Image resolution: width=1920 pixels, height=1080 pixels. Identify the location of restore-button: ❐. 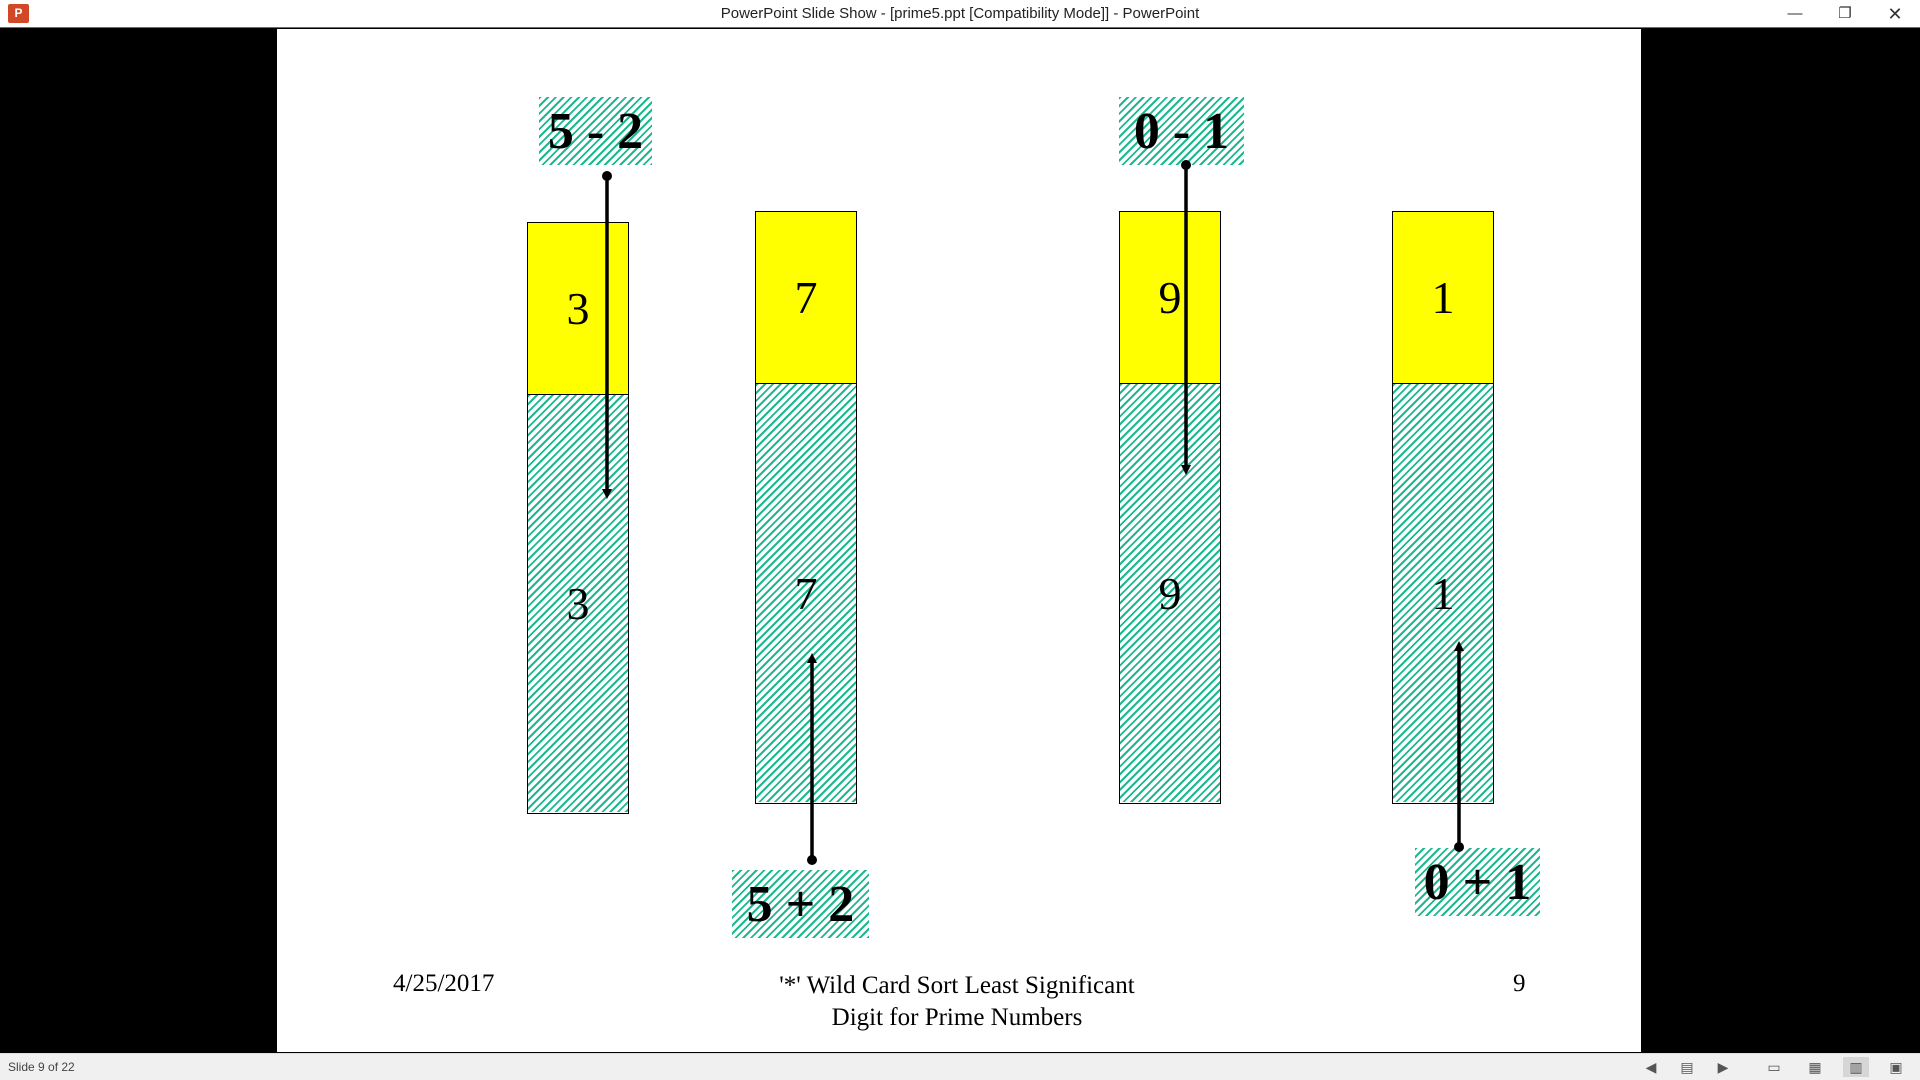
(1845, 13).